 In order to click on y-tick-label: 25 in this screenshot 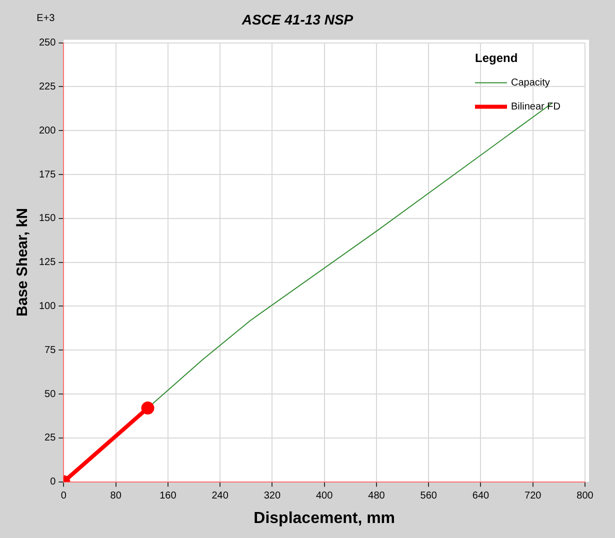, I will do `click(50, 438)`.